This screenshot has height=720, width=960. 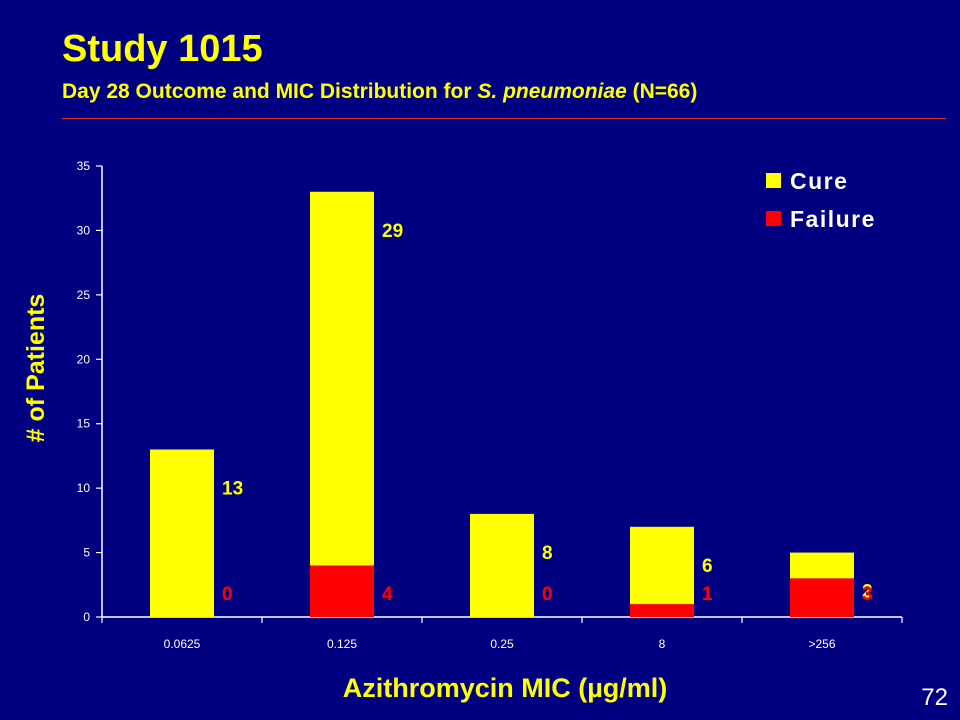 I want to click on y-tick-label: 5, so click(x=86, y=553).